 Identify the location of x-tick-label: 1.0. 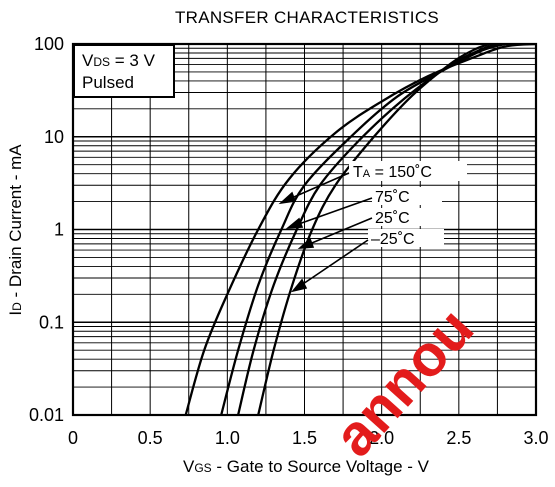
(227, 438).